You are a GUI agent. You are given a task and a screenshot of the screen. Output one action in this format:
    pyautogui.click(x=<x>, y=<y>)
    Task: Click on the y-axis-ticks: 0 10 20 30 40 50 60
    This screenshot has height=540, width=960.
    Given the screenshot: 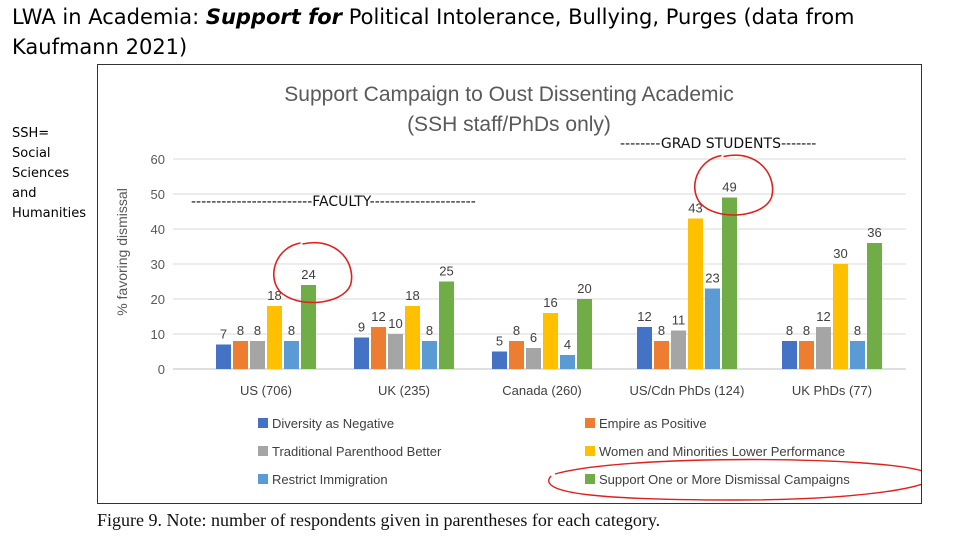 What is the action you would take?
    pyautogui.click(x=158, y=264)
    